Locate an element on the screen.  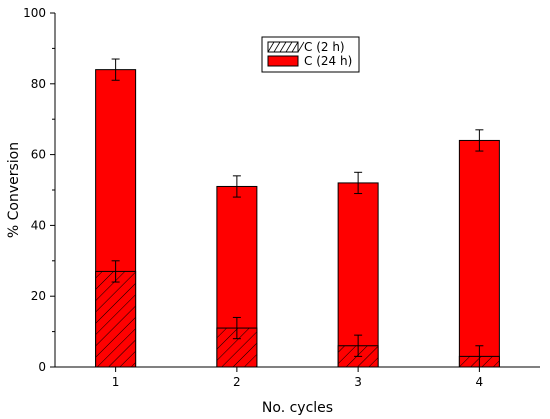
x-tick-label-4: 4 is located at coordinates (480, 382).